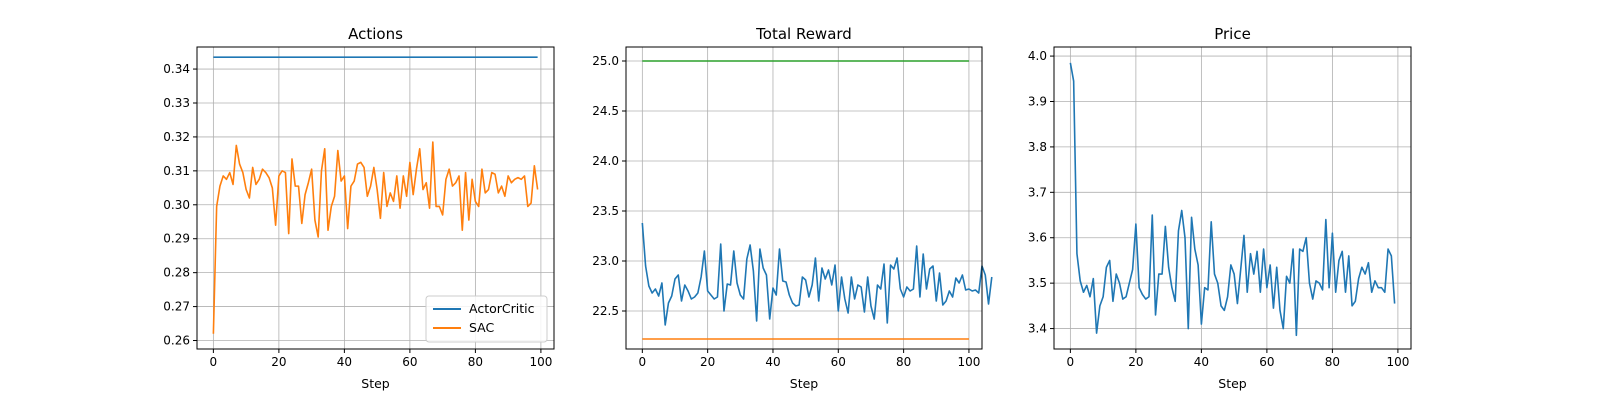 The height and width of the screenshot is (400, 1600). What do you see at coordinates (605, 161) in the screenshot?
I see `y-tick-label: 24.0` at bounding box center [605, 161].